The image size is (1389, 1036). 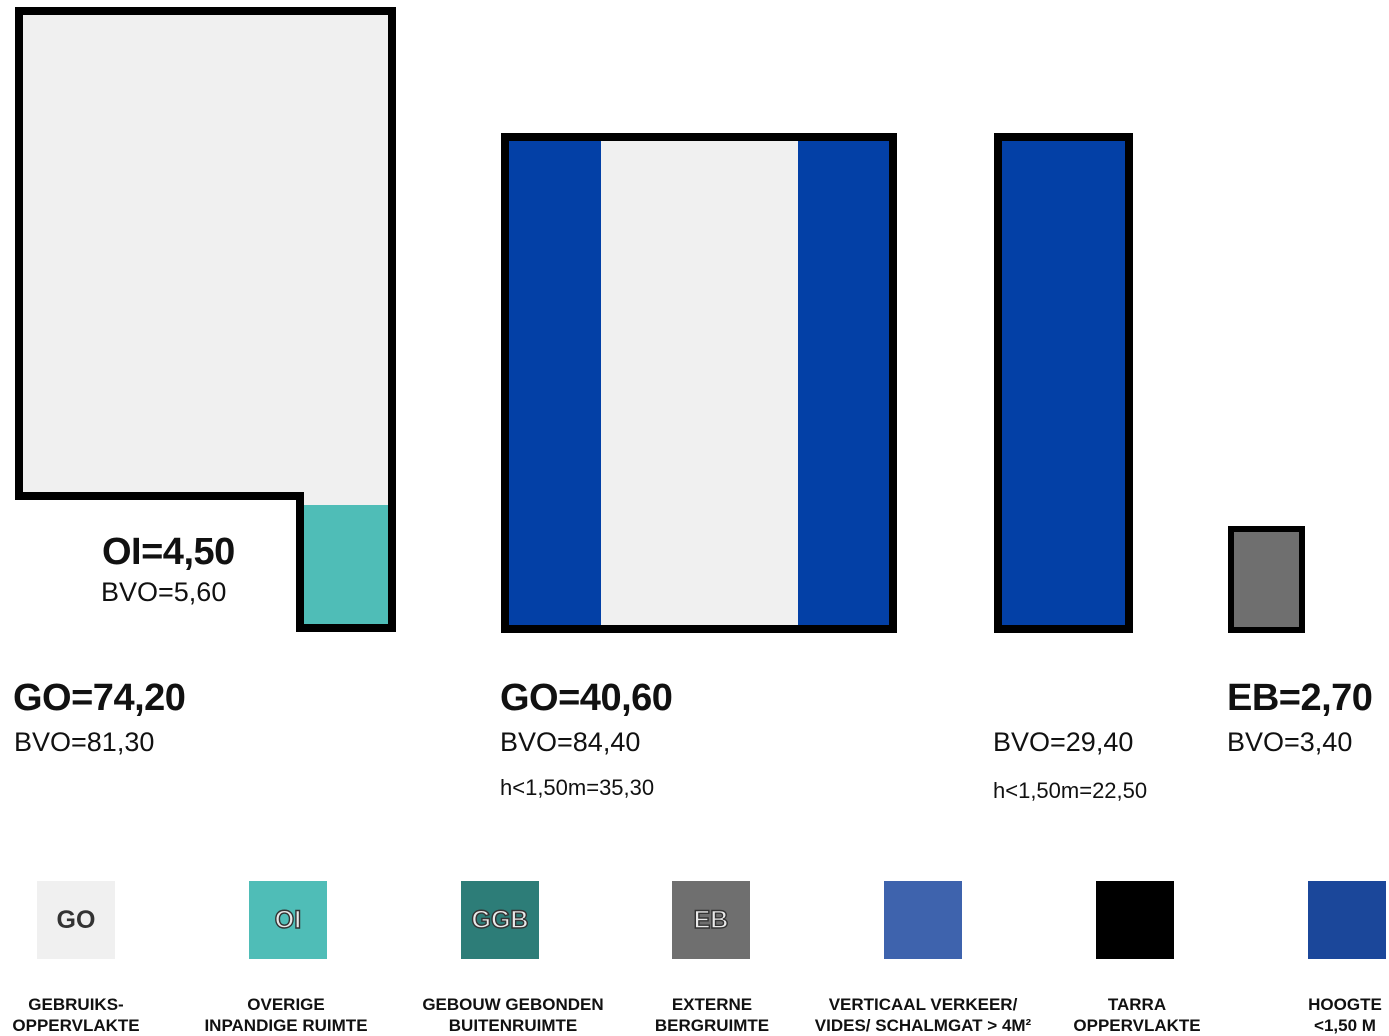 What do you see at coordinates (1137, 1025) in the screenshot?
I see `legend-label-tarra-line2: OPPERVLAKTE` at bounding box center [1137, 1025].